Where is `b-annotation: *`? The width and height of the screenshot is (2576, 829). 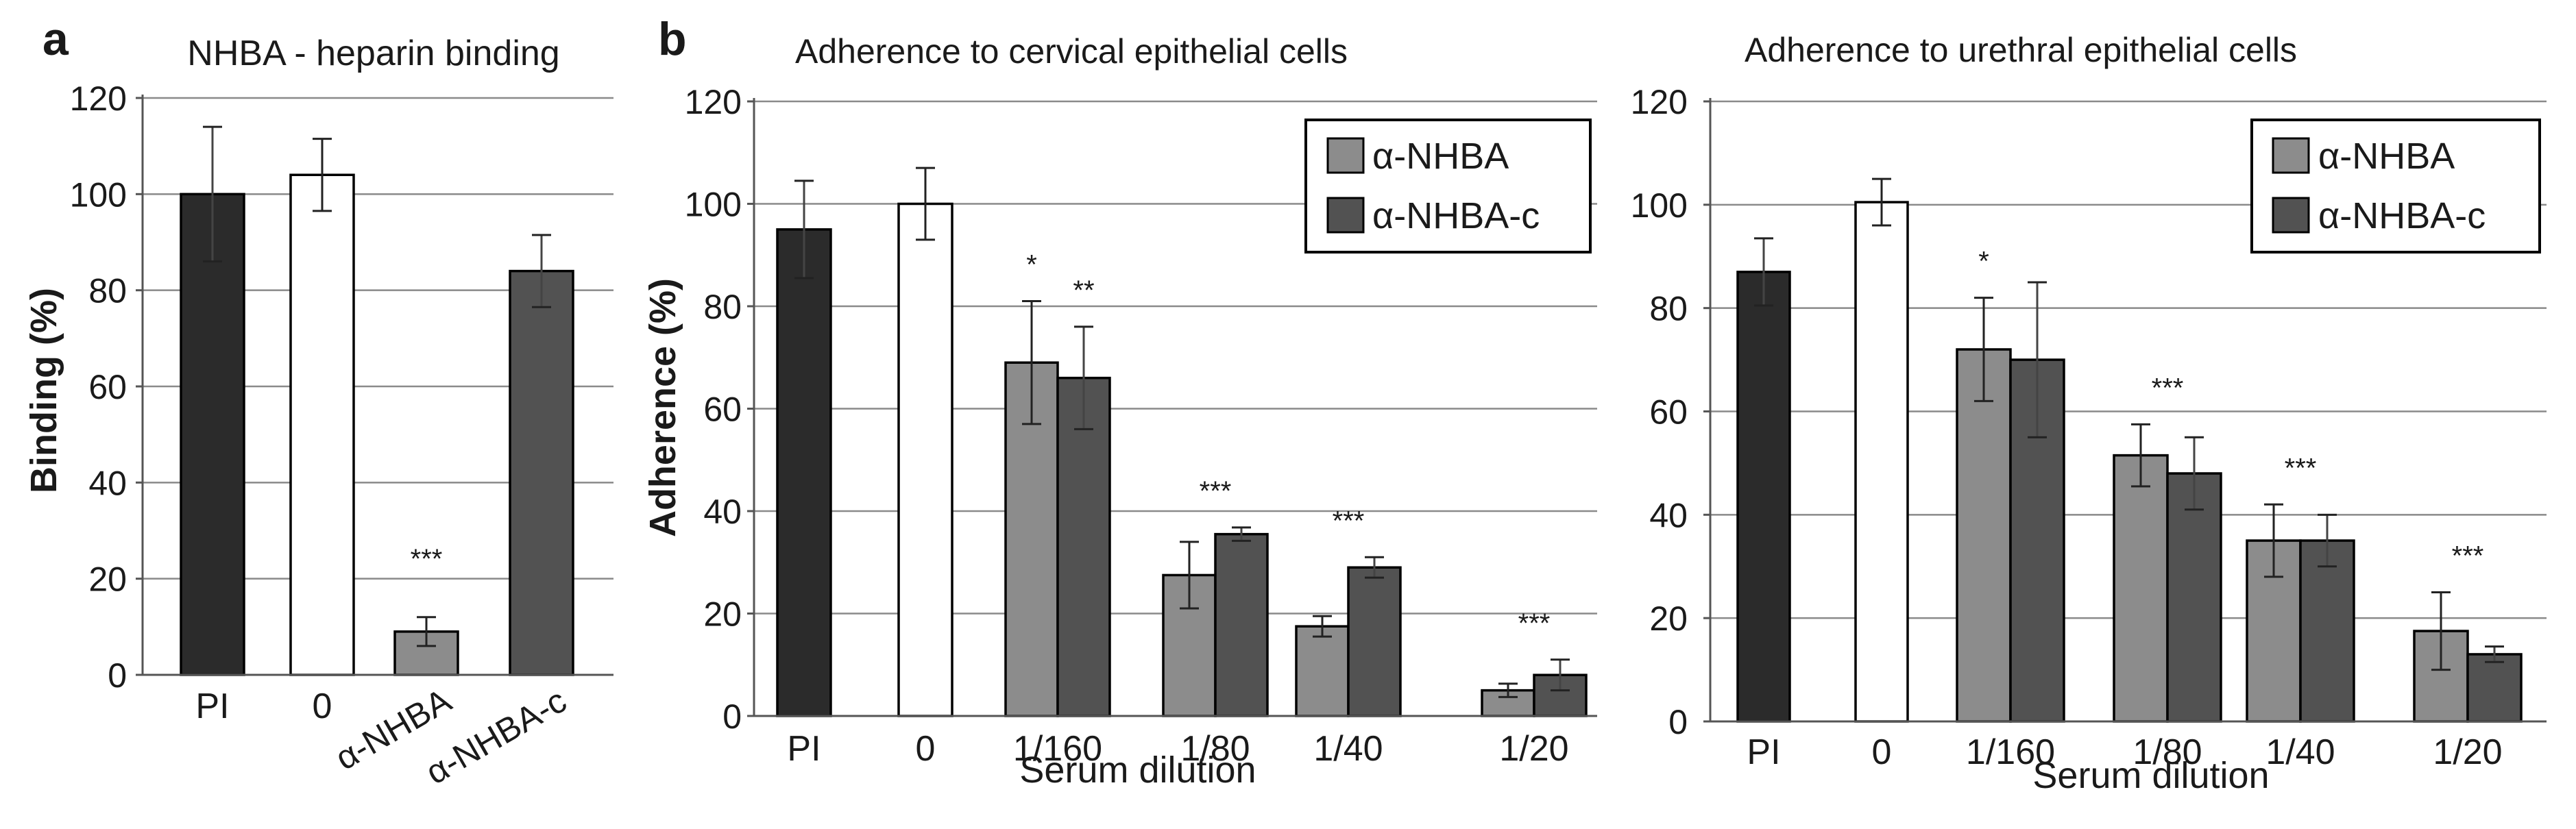 b-annotation: * is located at coordinates (1031, 265).